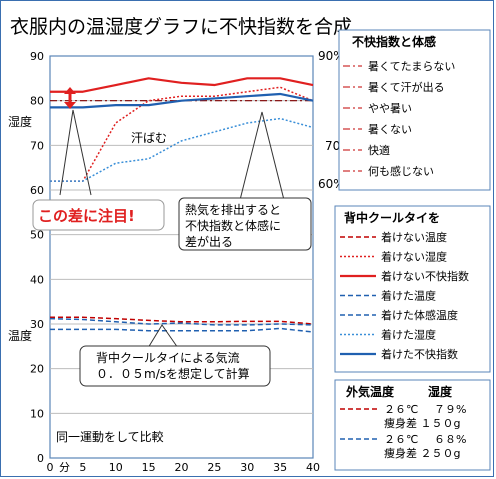 The width and height of the screenshot is (496, 479). I want to click on left-axis-label-temperature: 温度, so click(20, 335).